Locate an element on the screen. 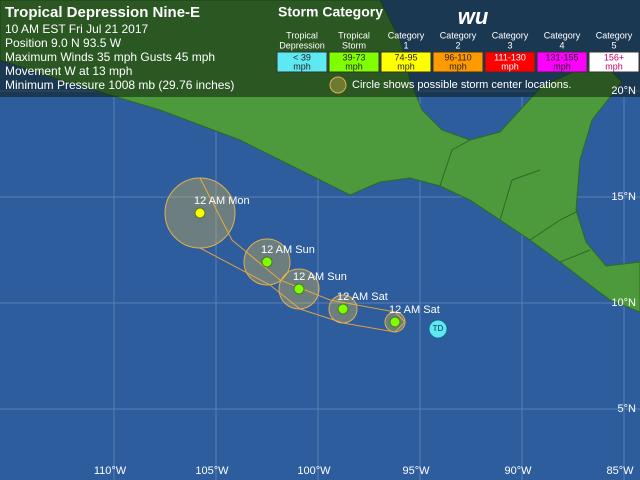 The width and height of the screenshot is (640, 480). legend-title: Storm Category is located at coordinates (330, 12).